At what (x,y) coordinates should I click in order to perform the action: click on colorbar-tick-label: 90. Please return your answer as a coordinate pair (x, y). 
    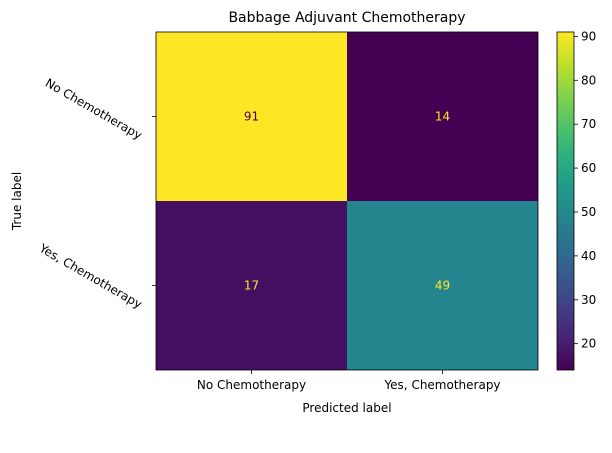
    Looking at the image, I should click on (588, 36).